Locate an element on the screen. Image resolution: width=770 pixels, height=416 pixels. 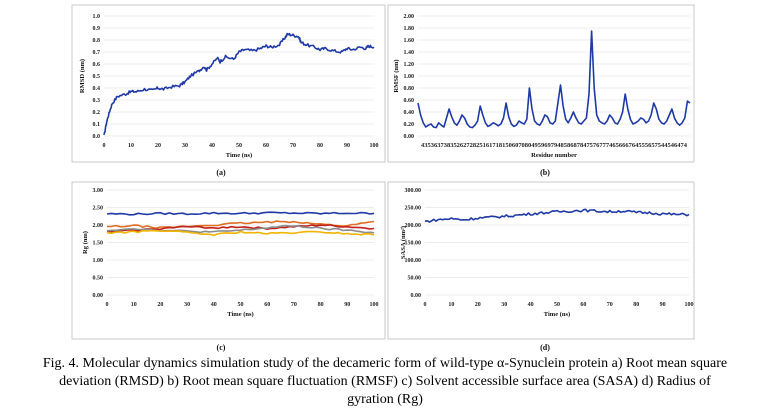
panel-a-ytick-label: 0.2 is located at coordinates (97, 113).